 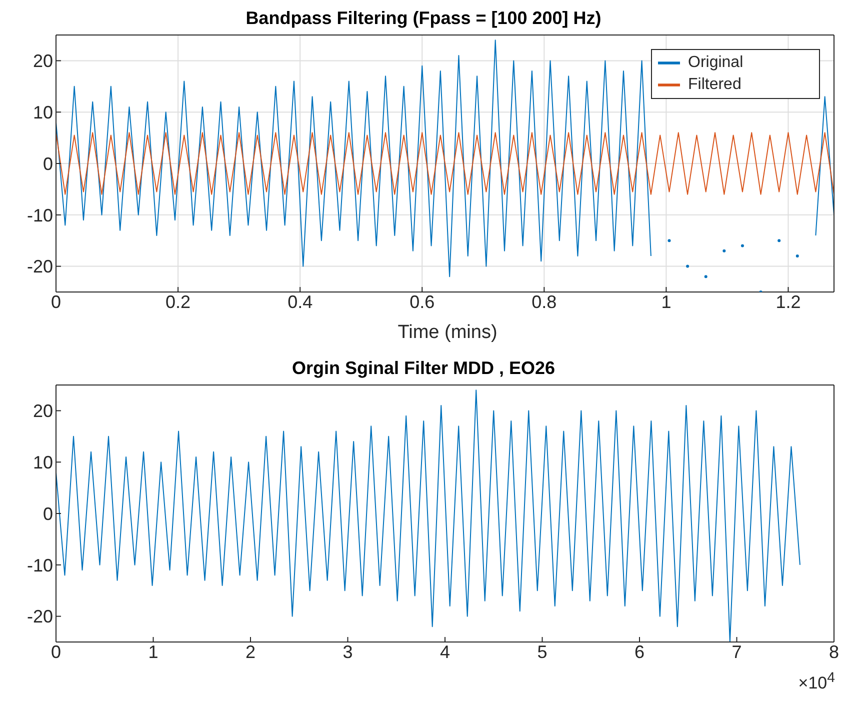 I want to click on x-axis-title: Time (mins), so click(x=447, y=333).